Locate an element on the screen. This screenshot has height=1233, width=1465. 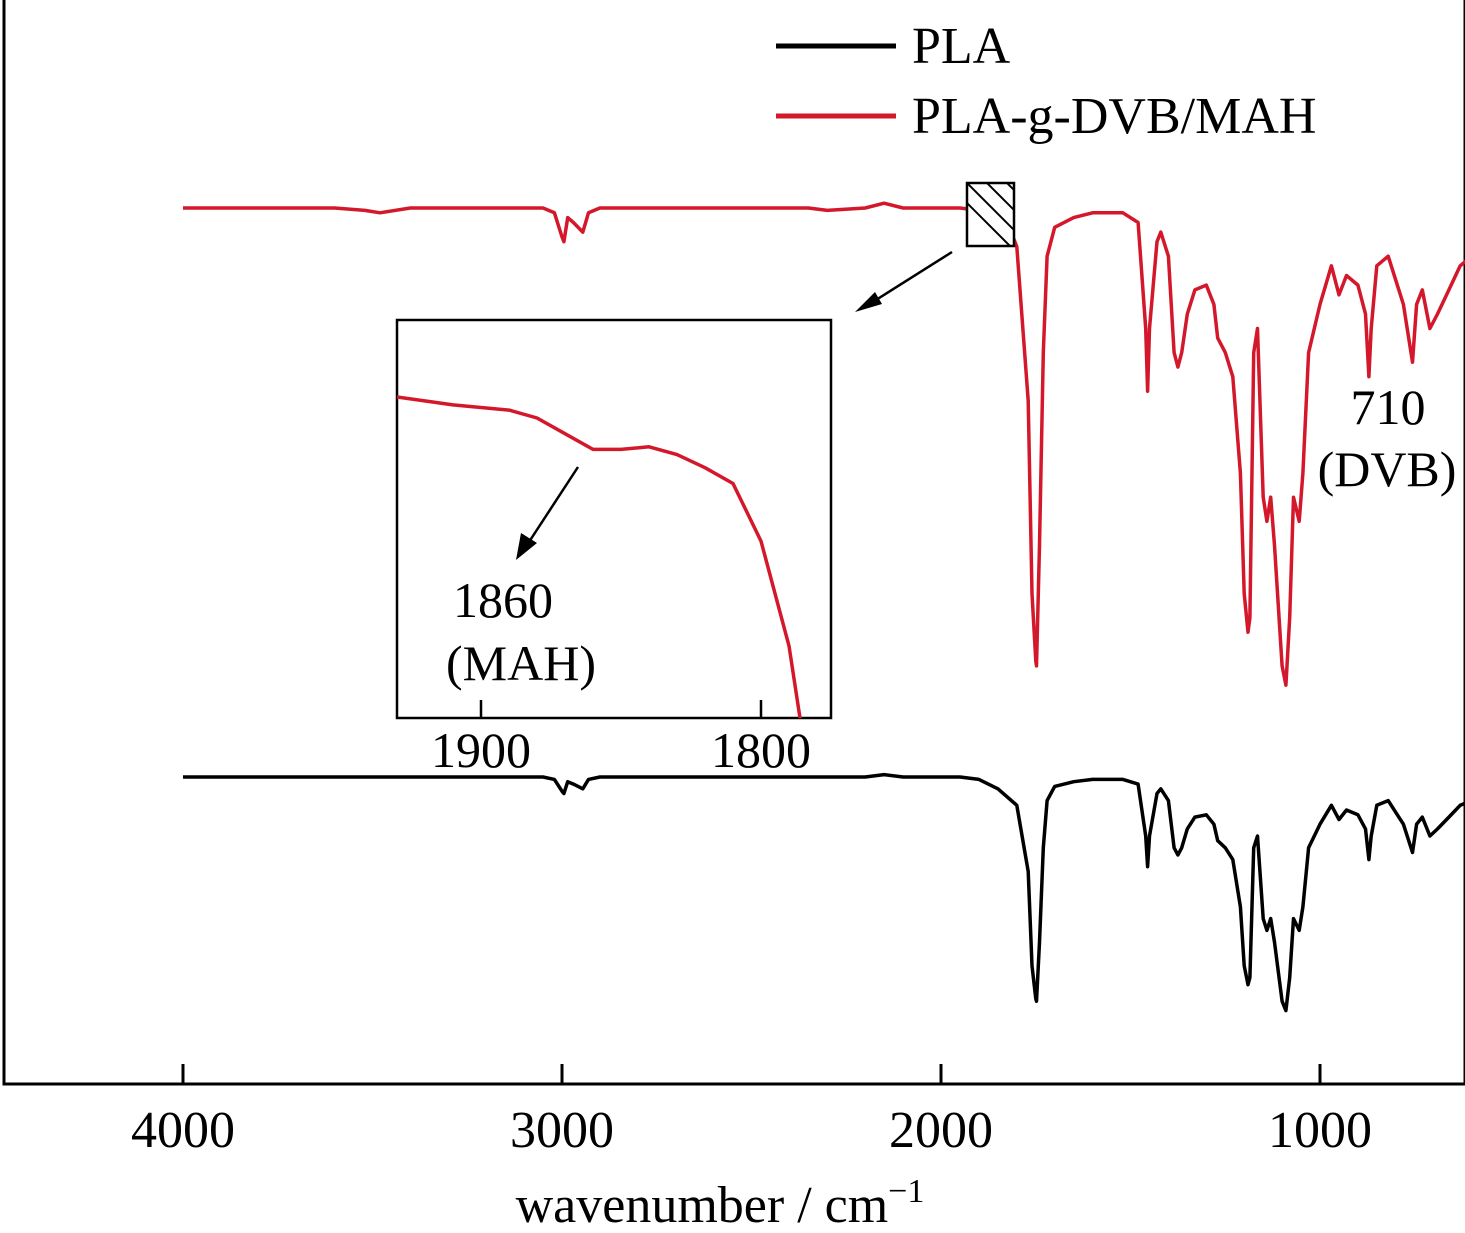
inset-series-line is located at coordinates (599, 556).